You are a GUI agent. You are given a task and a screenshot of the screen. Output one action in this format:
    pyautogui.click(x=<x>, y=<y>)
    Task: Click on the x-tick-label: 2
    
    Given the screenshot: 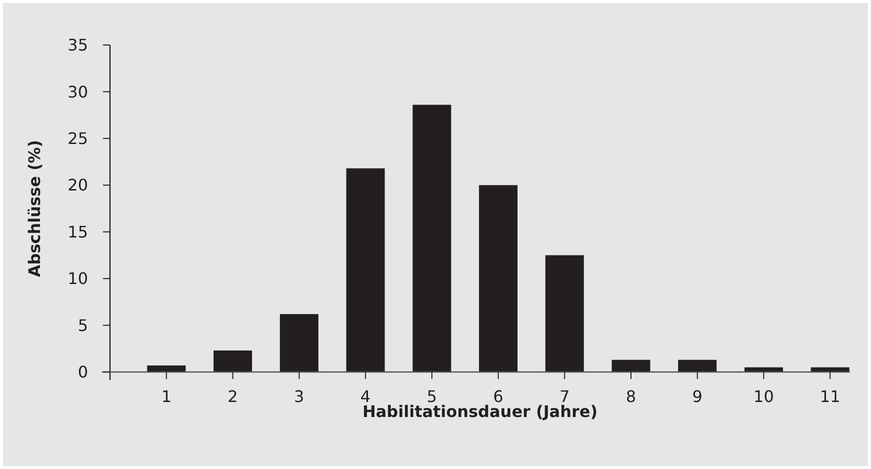 What is the action you would take?
    pyautogui.click(x=233, y=396)
    